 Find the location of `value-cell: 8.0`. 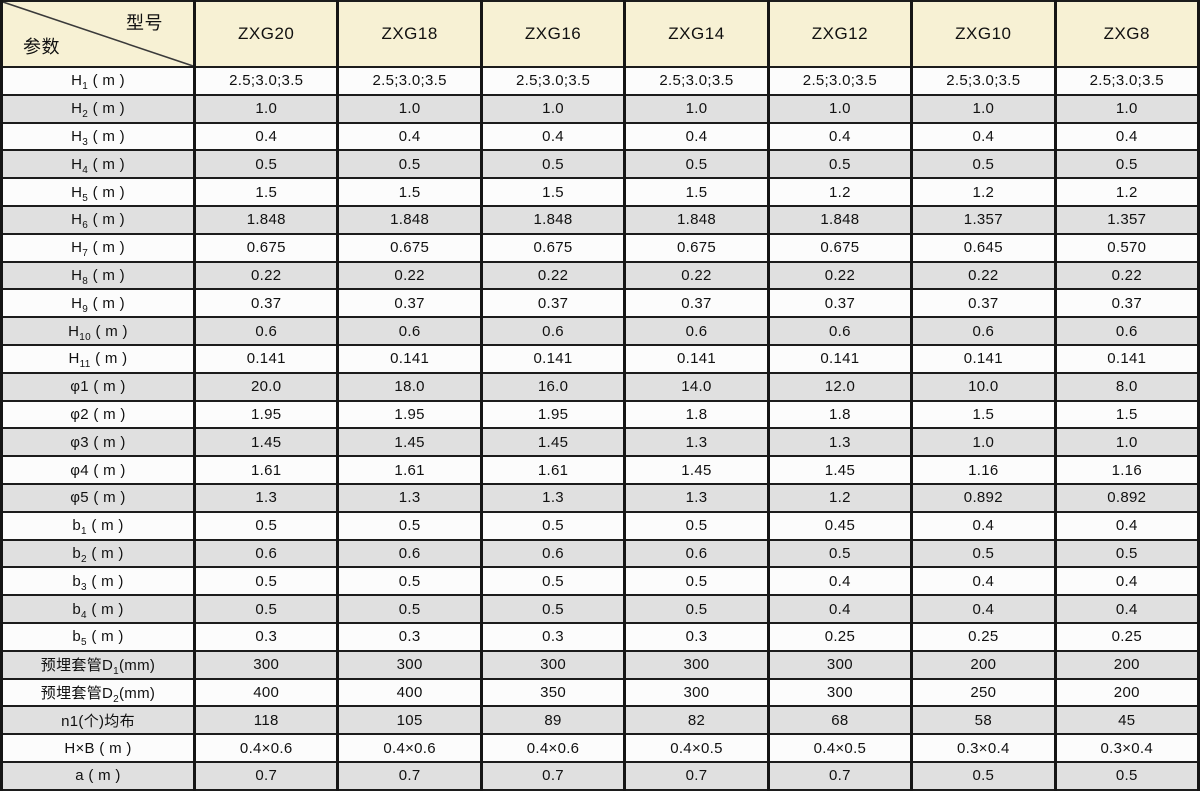

value-cell: 8.0 is located at coordinates (1126, 386).